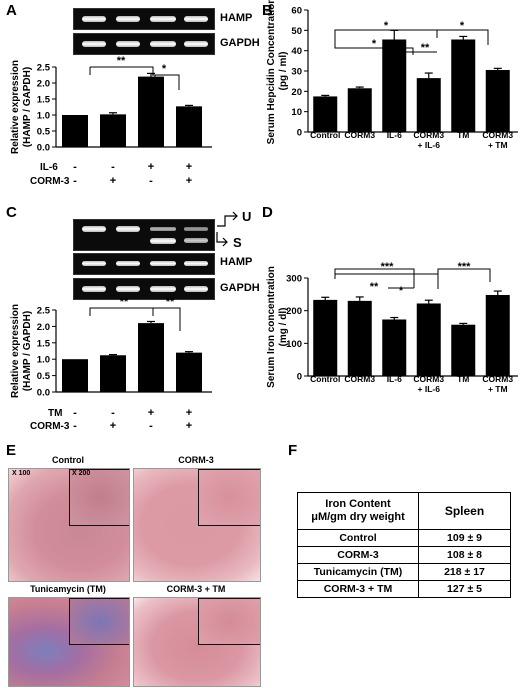 The image size is (520, 688). What do you see at coordinates (394, 135) in the screenshot?
I see `category-label-b: IL-6` at bounding box center [394, 135].